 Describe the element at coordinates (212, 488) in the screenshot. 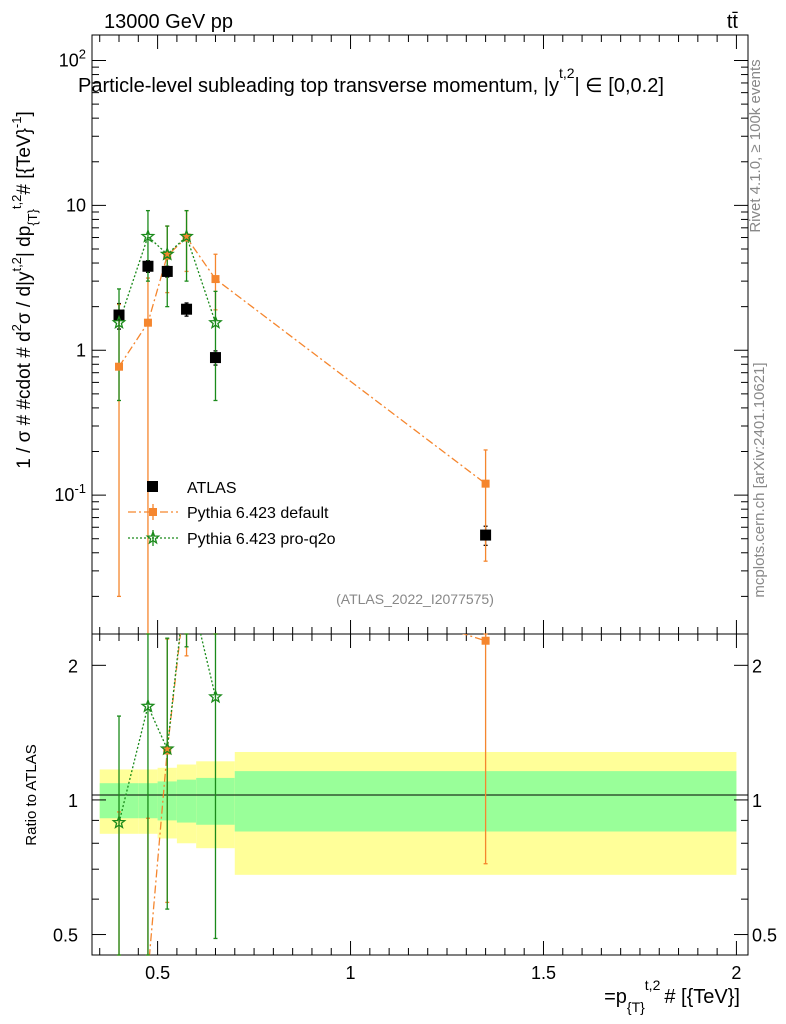

I see `legend-label-atlas: ATLAS` at that location.